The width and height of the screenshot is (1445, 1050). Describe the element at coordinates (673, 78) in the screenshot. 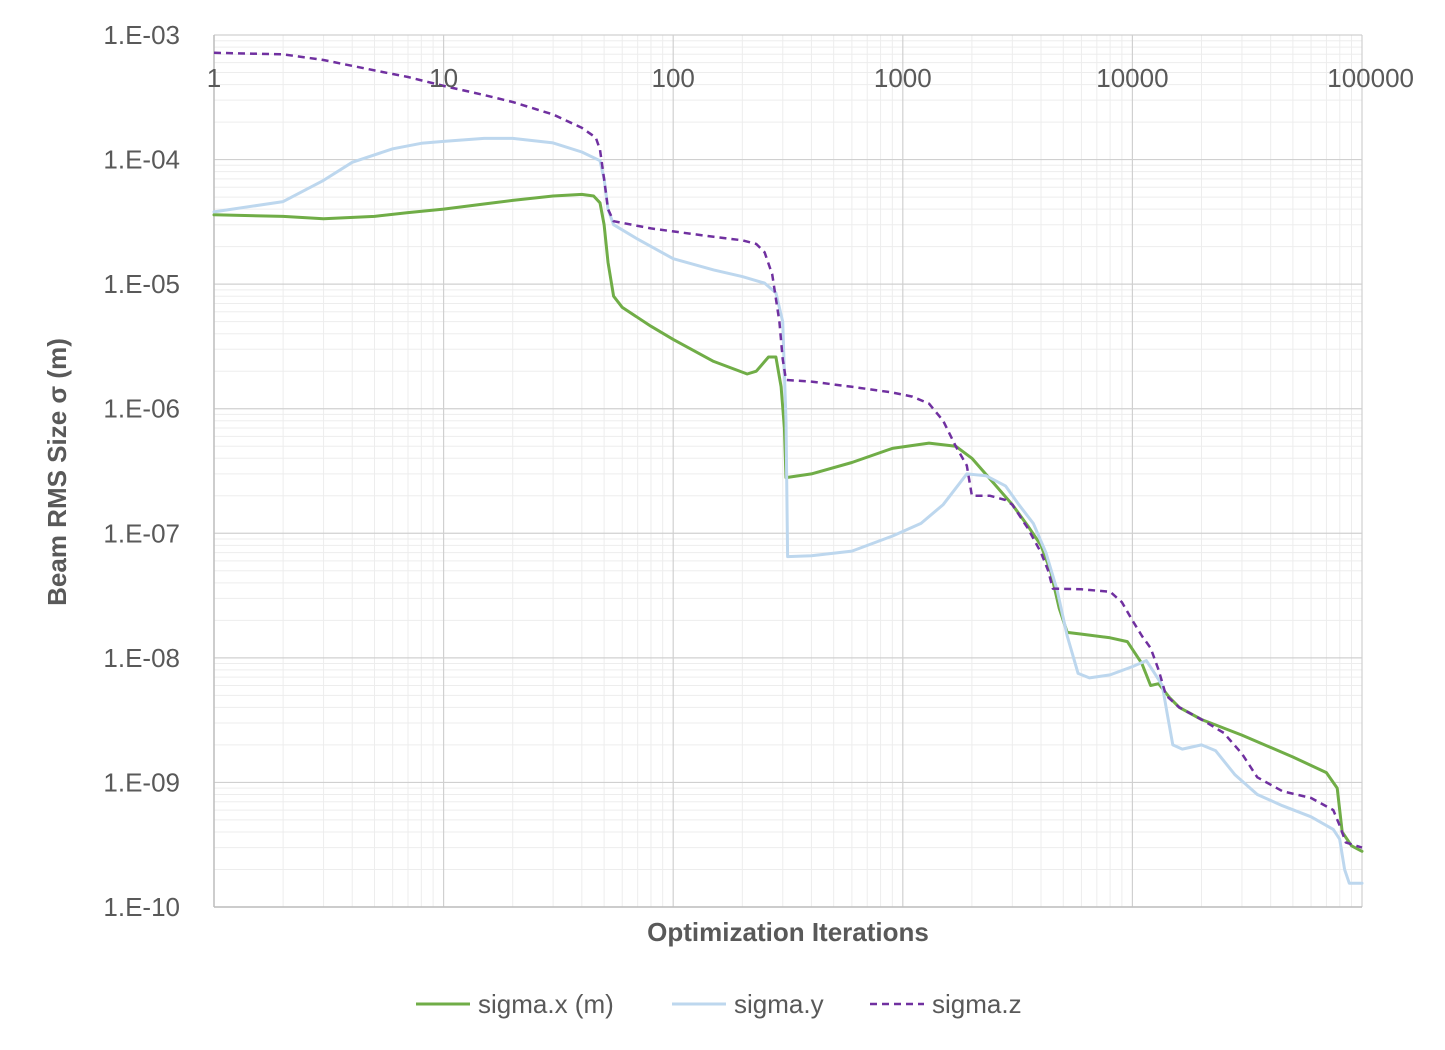

I see `x-tick-label: 100` at that location.